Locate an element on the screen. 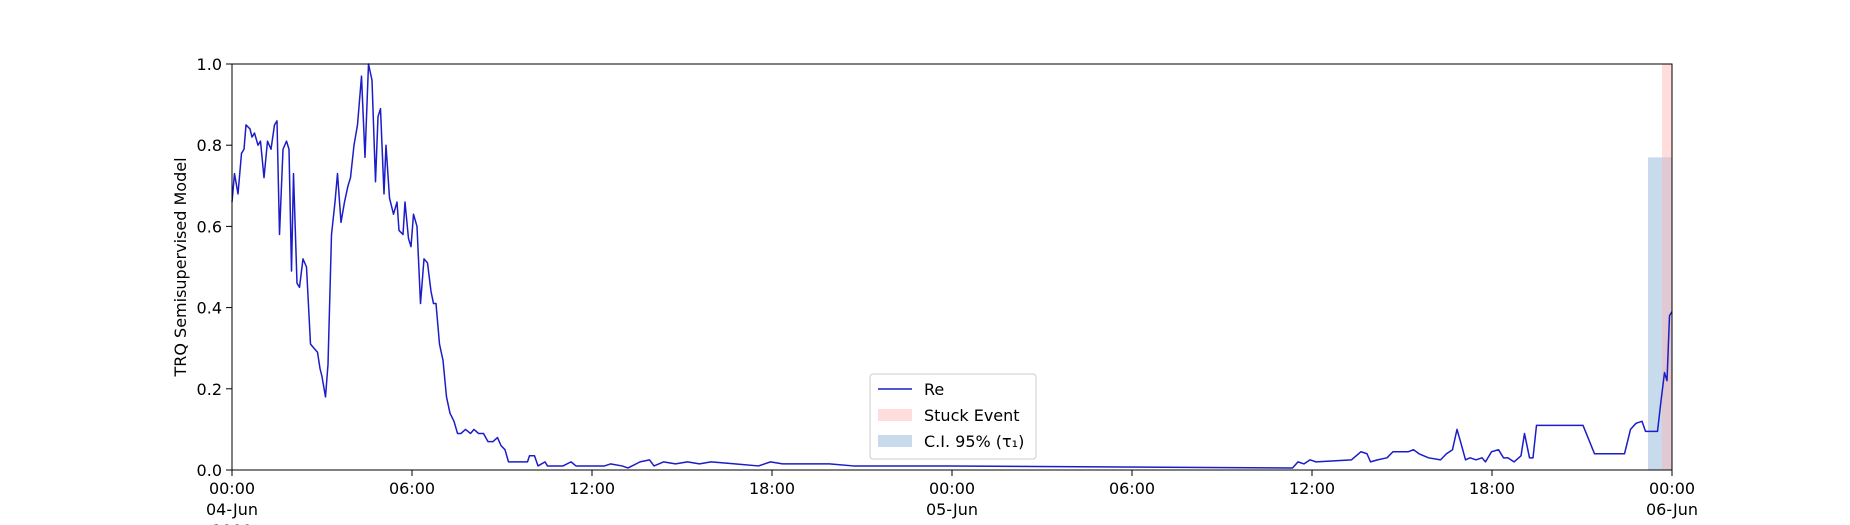 The width and height of the screenshot is (1850, 525). legend-label: Re is located at coordinates (934, 389).